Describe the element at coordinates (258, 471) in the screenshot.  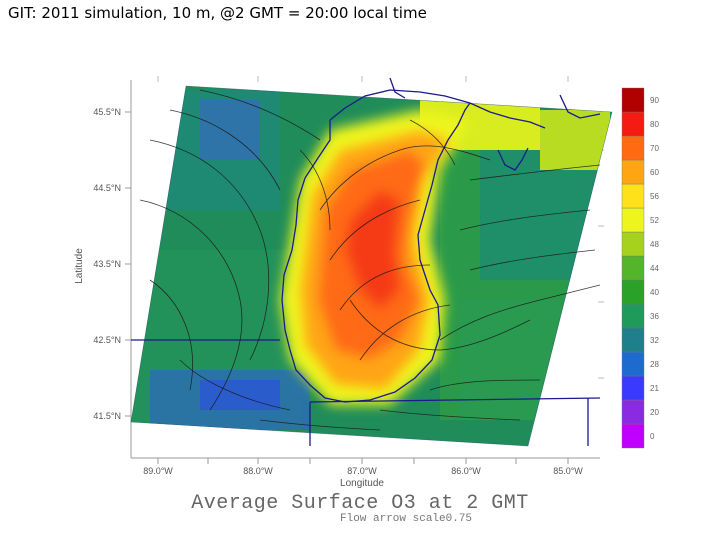
I see `lon-tick-label: 88.0°W` at that location.